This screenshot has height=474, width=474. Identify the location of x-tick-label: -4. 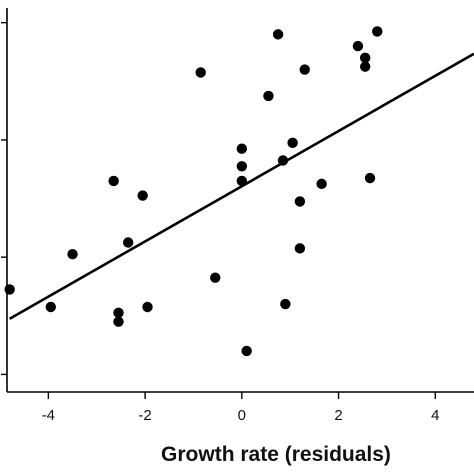
(48, 415).